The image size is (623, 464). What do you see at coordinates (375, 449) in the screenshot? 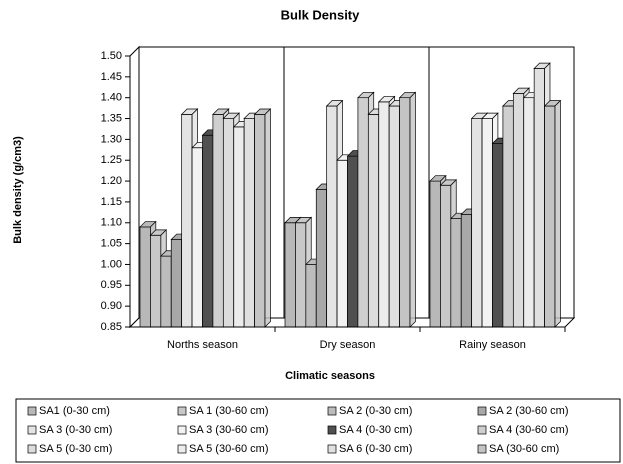
I see `legend-label: SA 6 (0-30 cm)` at bounding box center [375, 449].